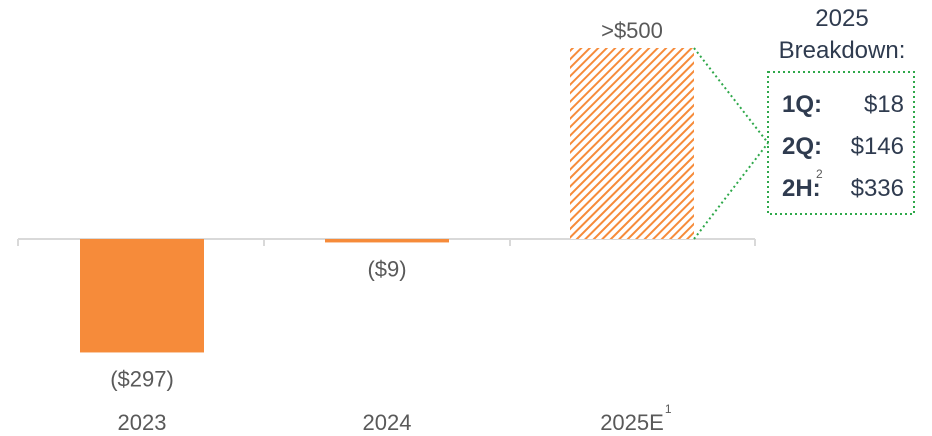 Image resolution: width=932 pixels, height=436 pixels. What do you see at coordinates (632, 143) in the screenshot?
I see `bar-2025e` at bounding box center [632, 143].